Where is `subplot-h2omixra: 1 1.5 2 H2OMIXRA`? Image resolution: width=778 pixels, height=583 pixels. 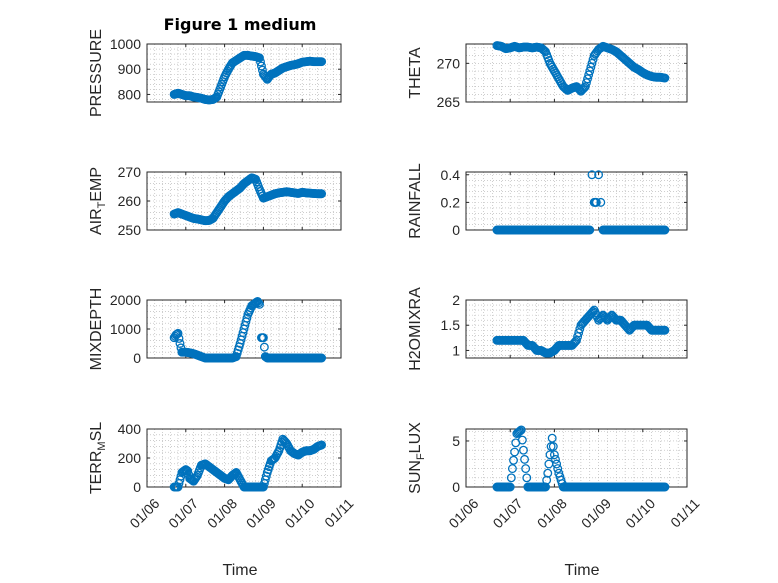 subplot-h2omixra: 1 1.5 2 H2OMIXRA is located at coordinates (547, 329).